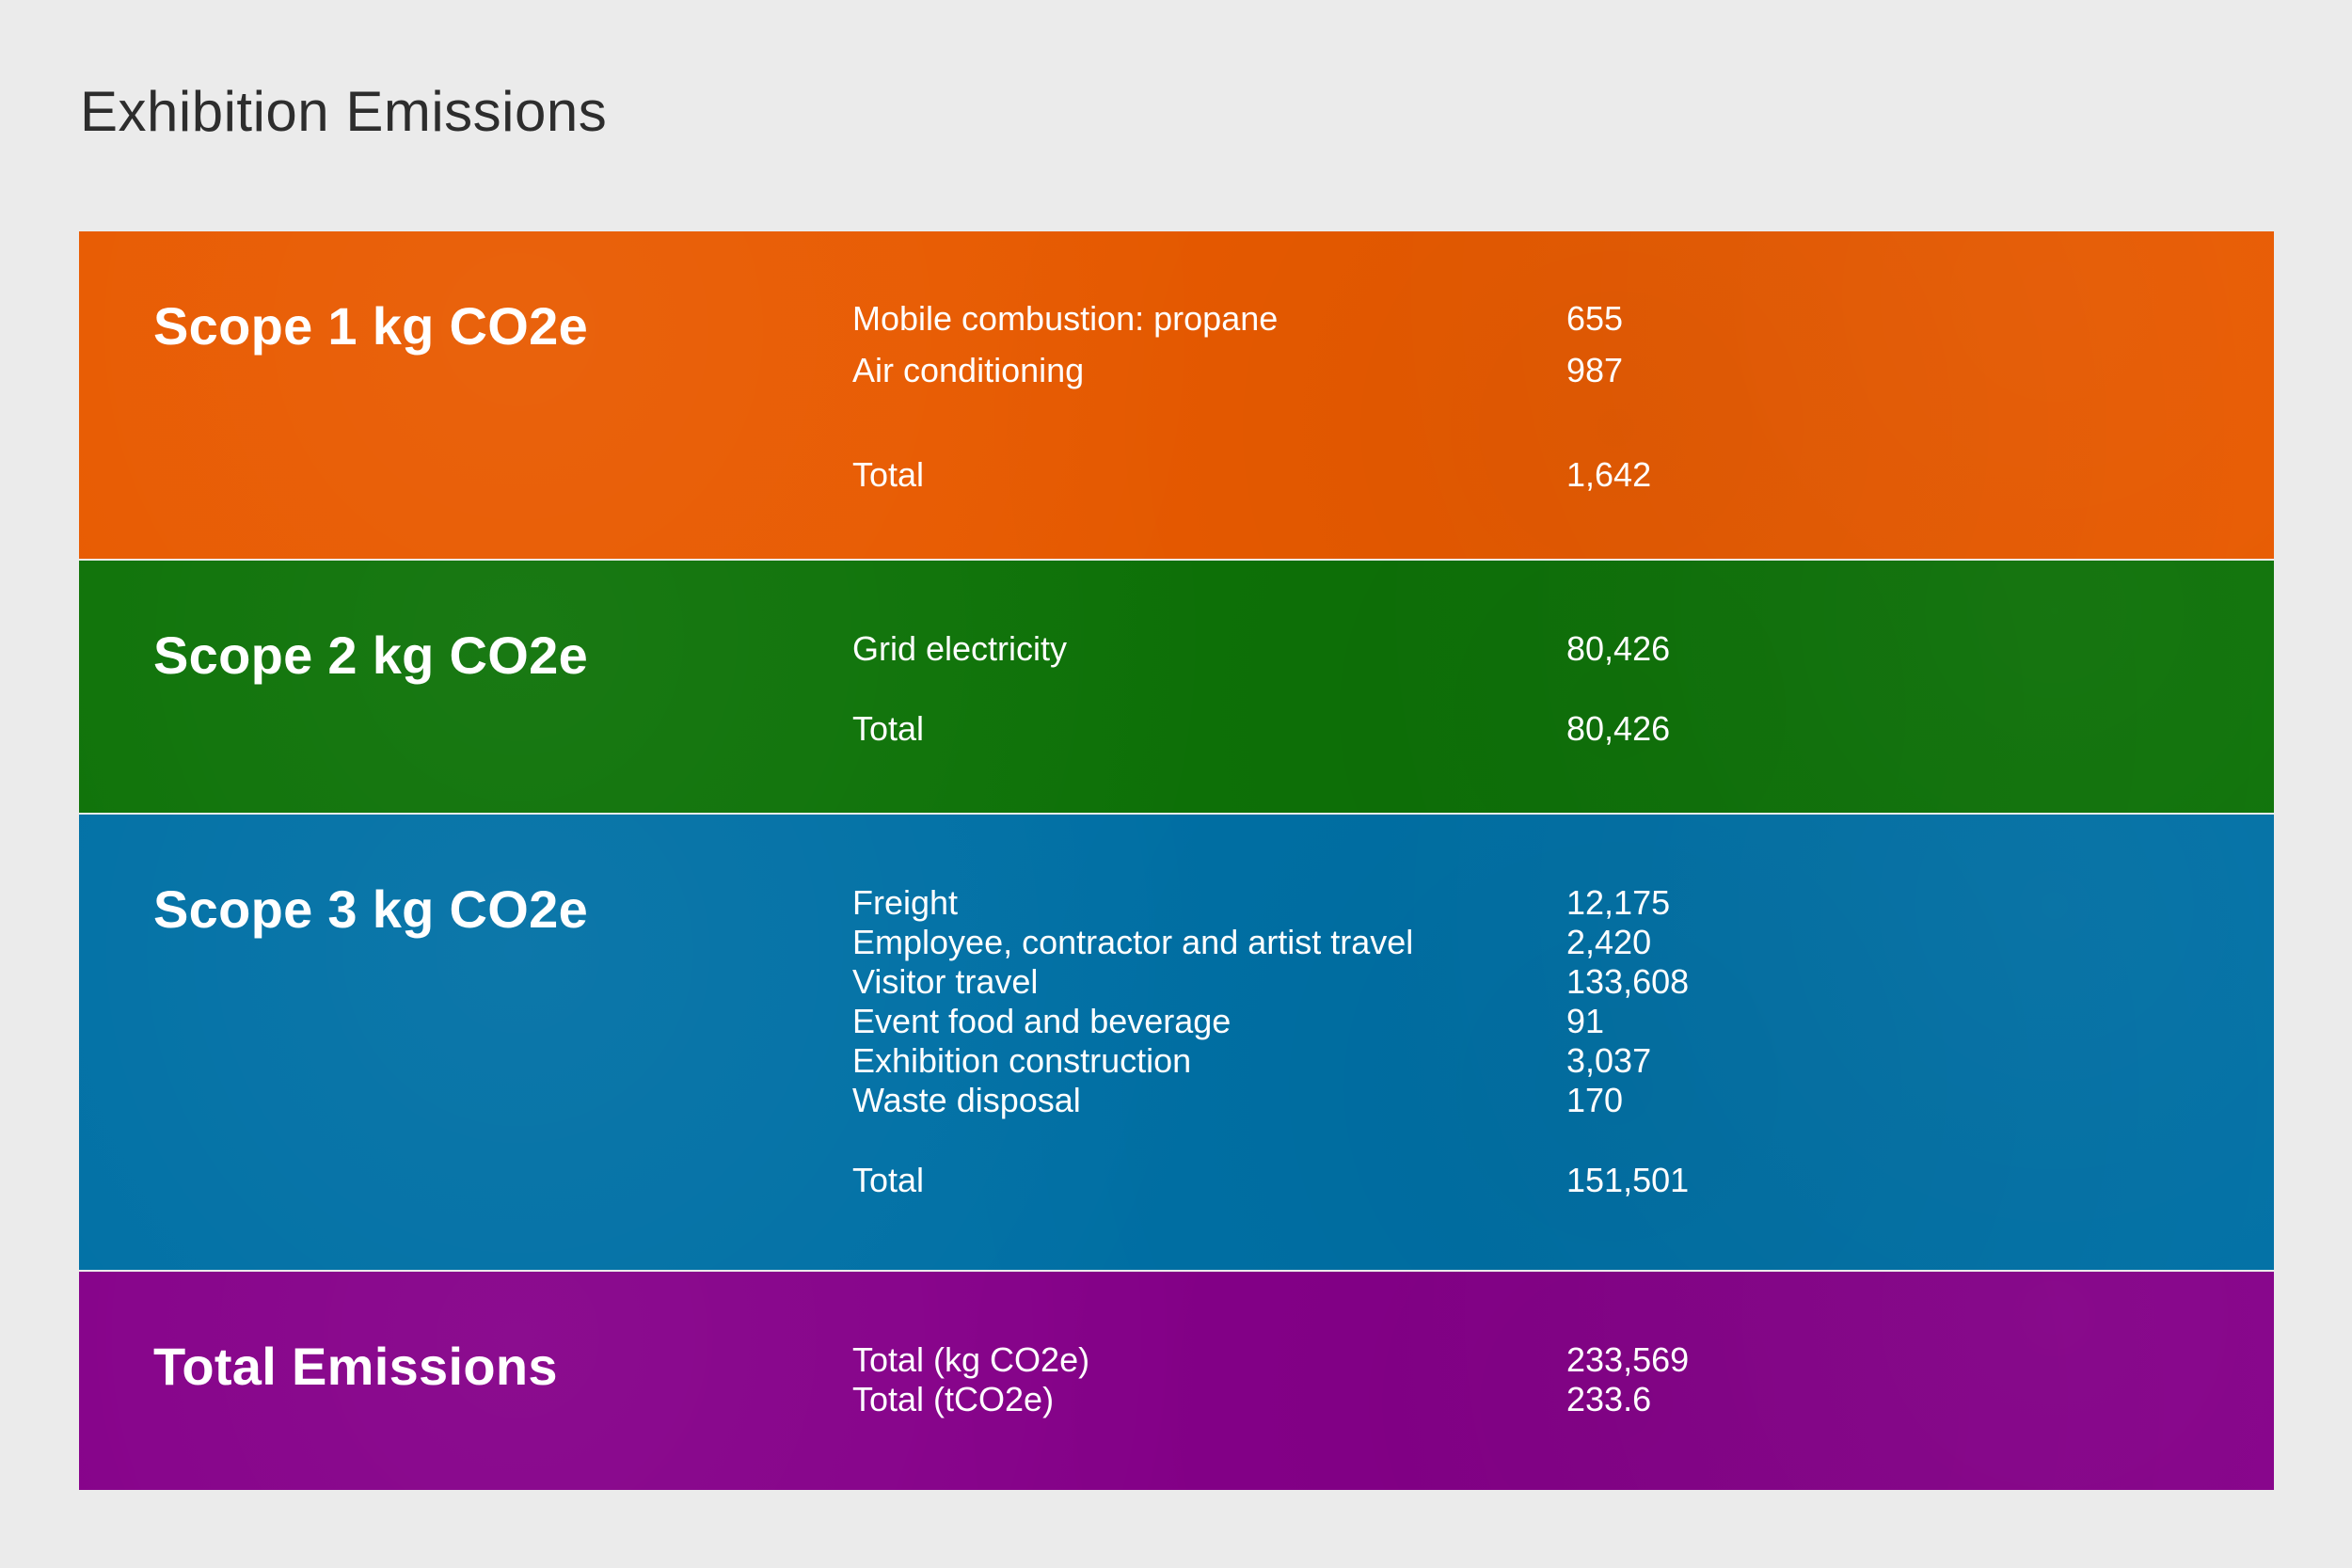 This screenshot has height=1568, width=2352. Describe the element at coordinates (1609, 942) in the screenshot. I see `row-value: 2,420` at that location.